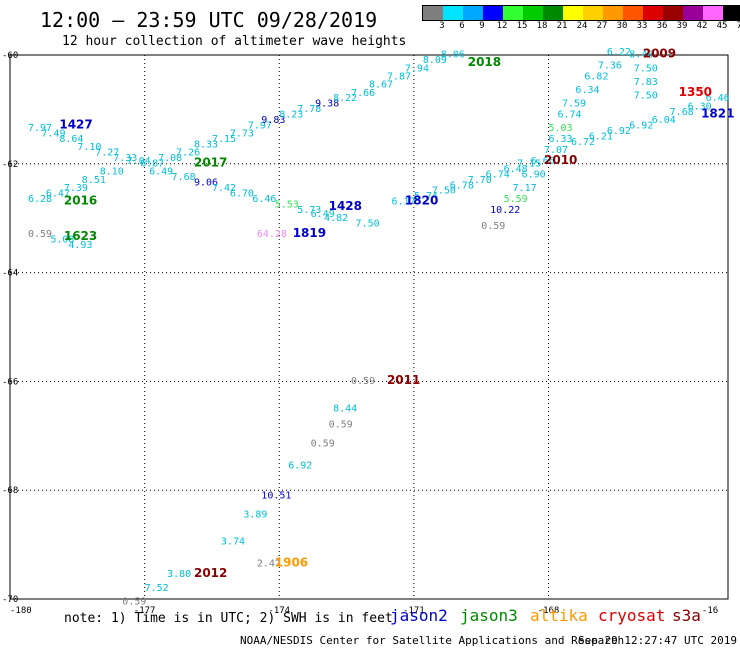  What do you see at coordinates (480, 180) in the screenshot?
I see `wave-height-point: 7.70` at bounding box center [480, 180].